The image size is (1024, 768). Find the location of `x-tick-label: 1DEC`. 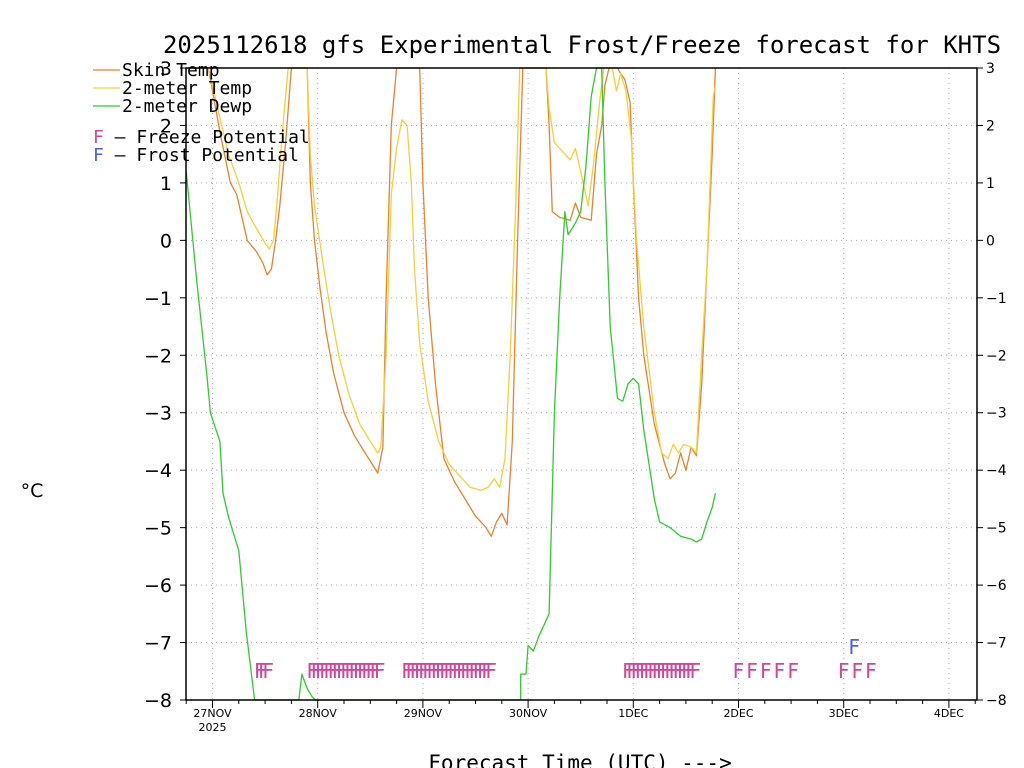

x-tick-label: 1DEC is located at coordinates (633, 713).